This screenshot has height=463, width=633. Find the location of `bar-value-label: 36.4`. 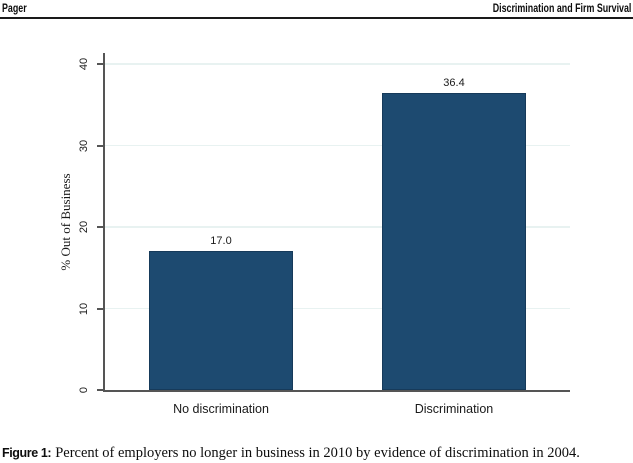

bar-value-label: 36.4 is located at coordinates (454, 83).